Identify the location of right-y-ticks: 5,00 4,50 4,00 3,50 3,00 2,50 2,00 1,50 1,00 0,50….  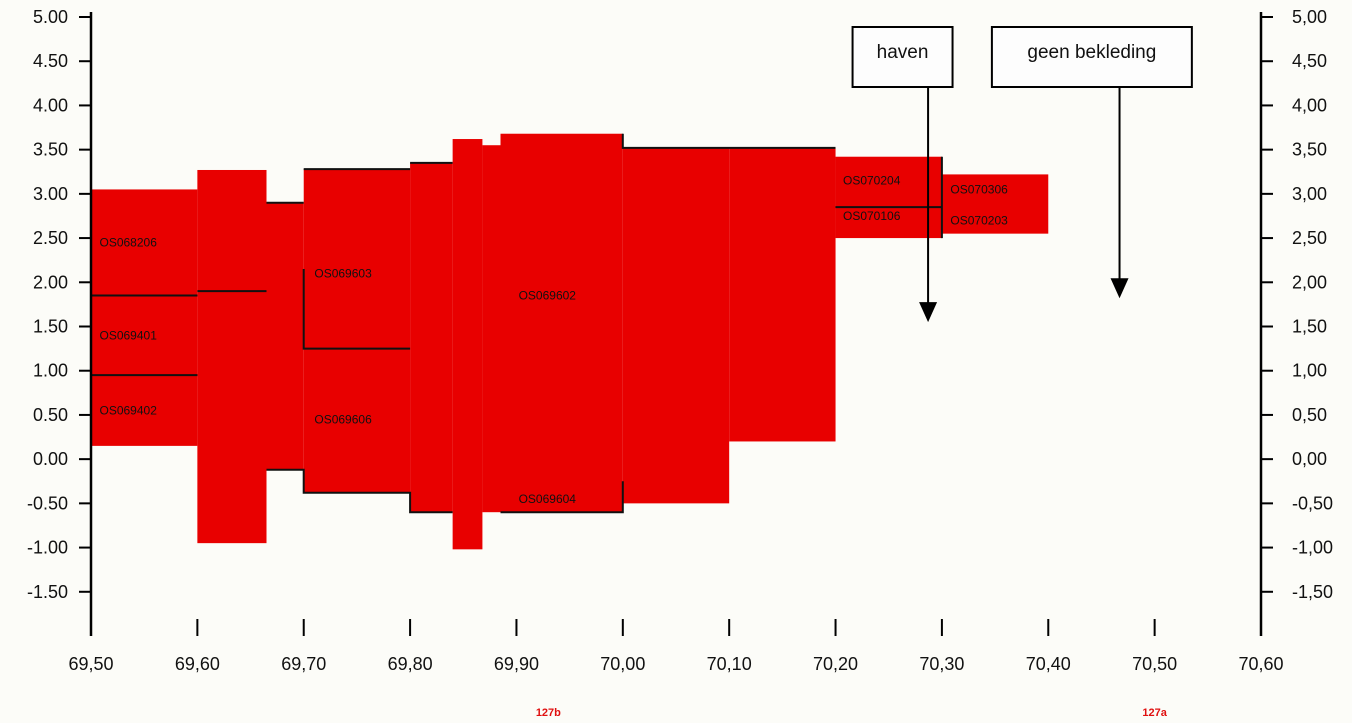
(1297, 304).